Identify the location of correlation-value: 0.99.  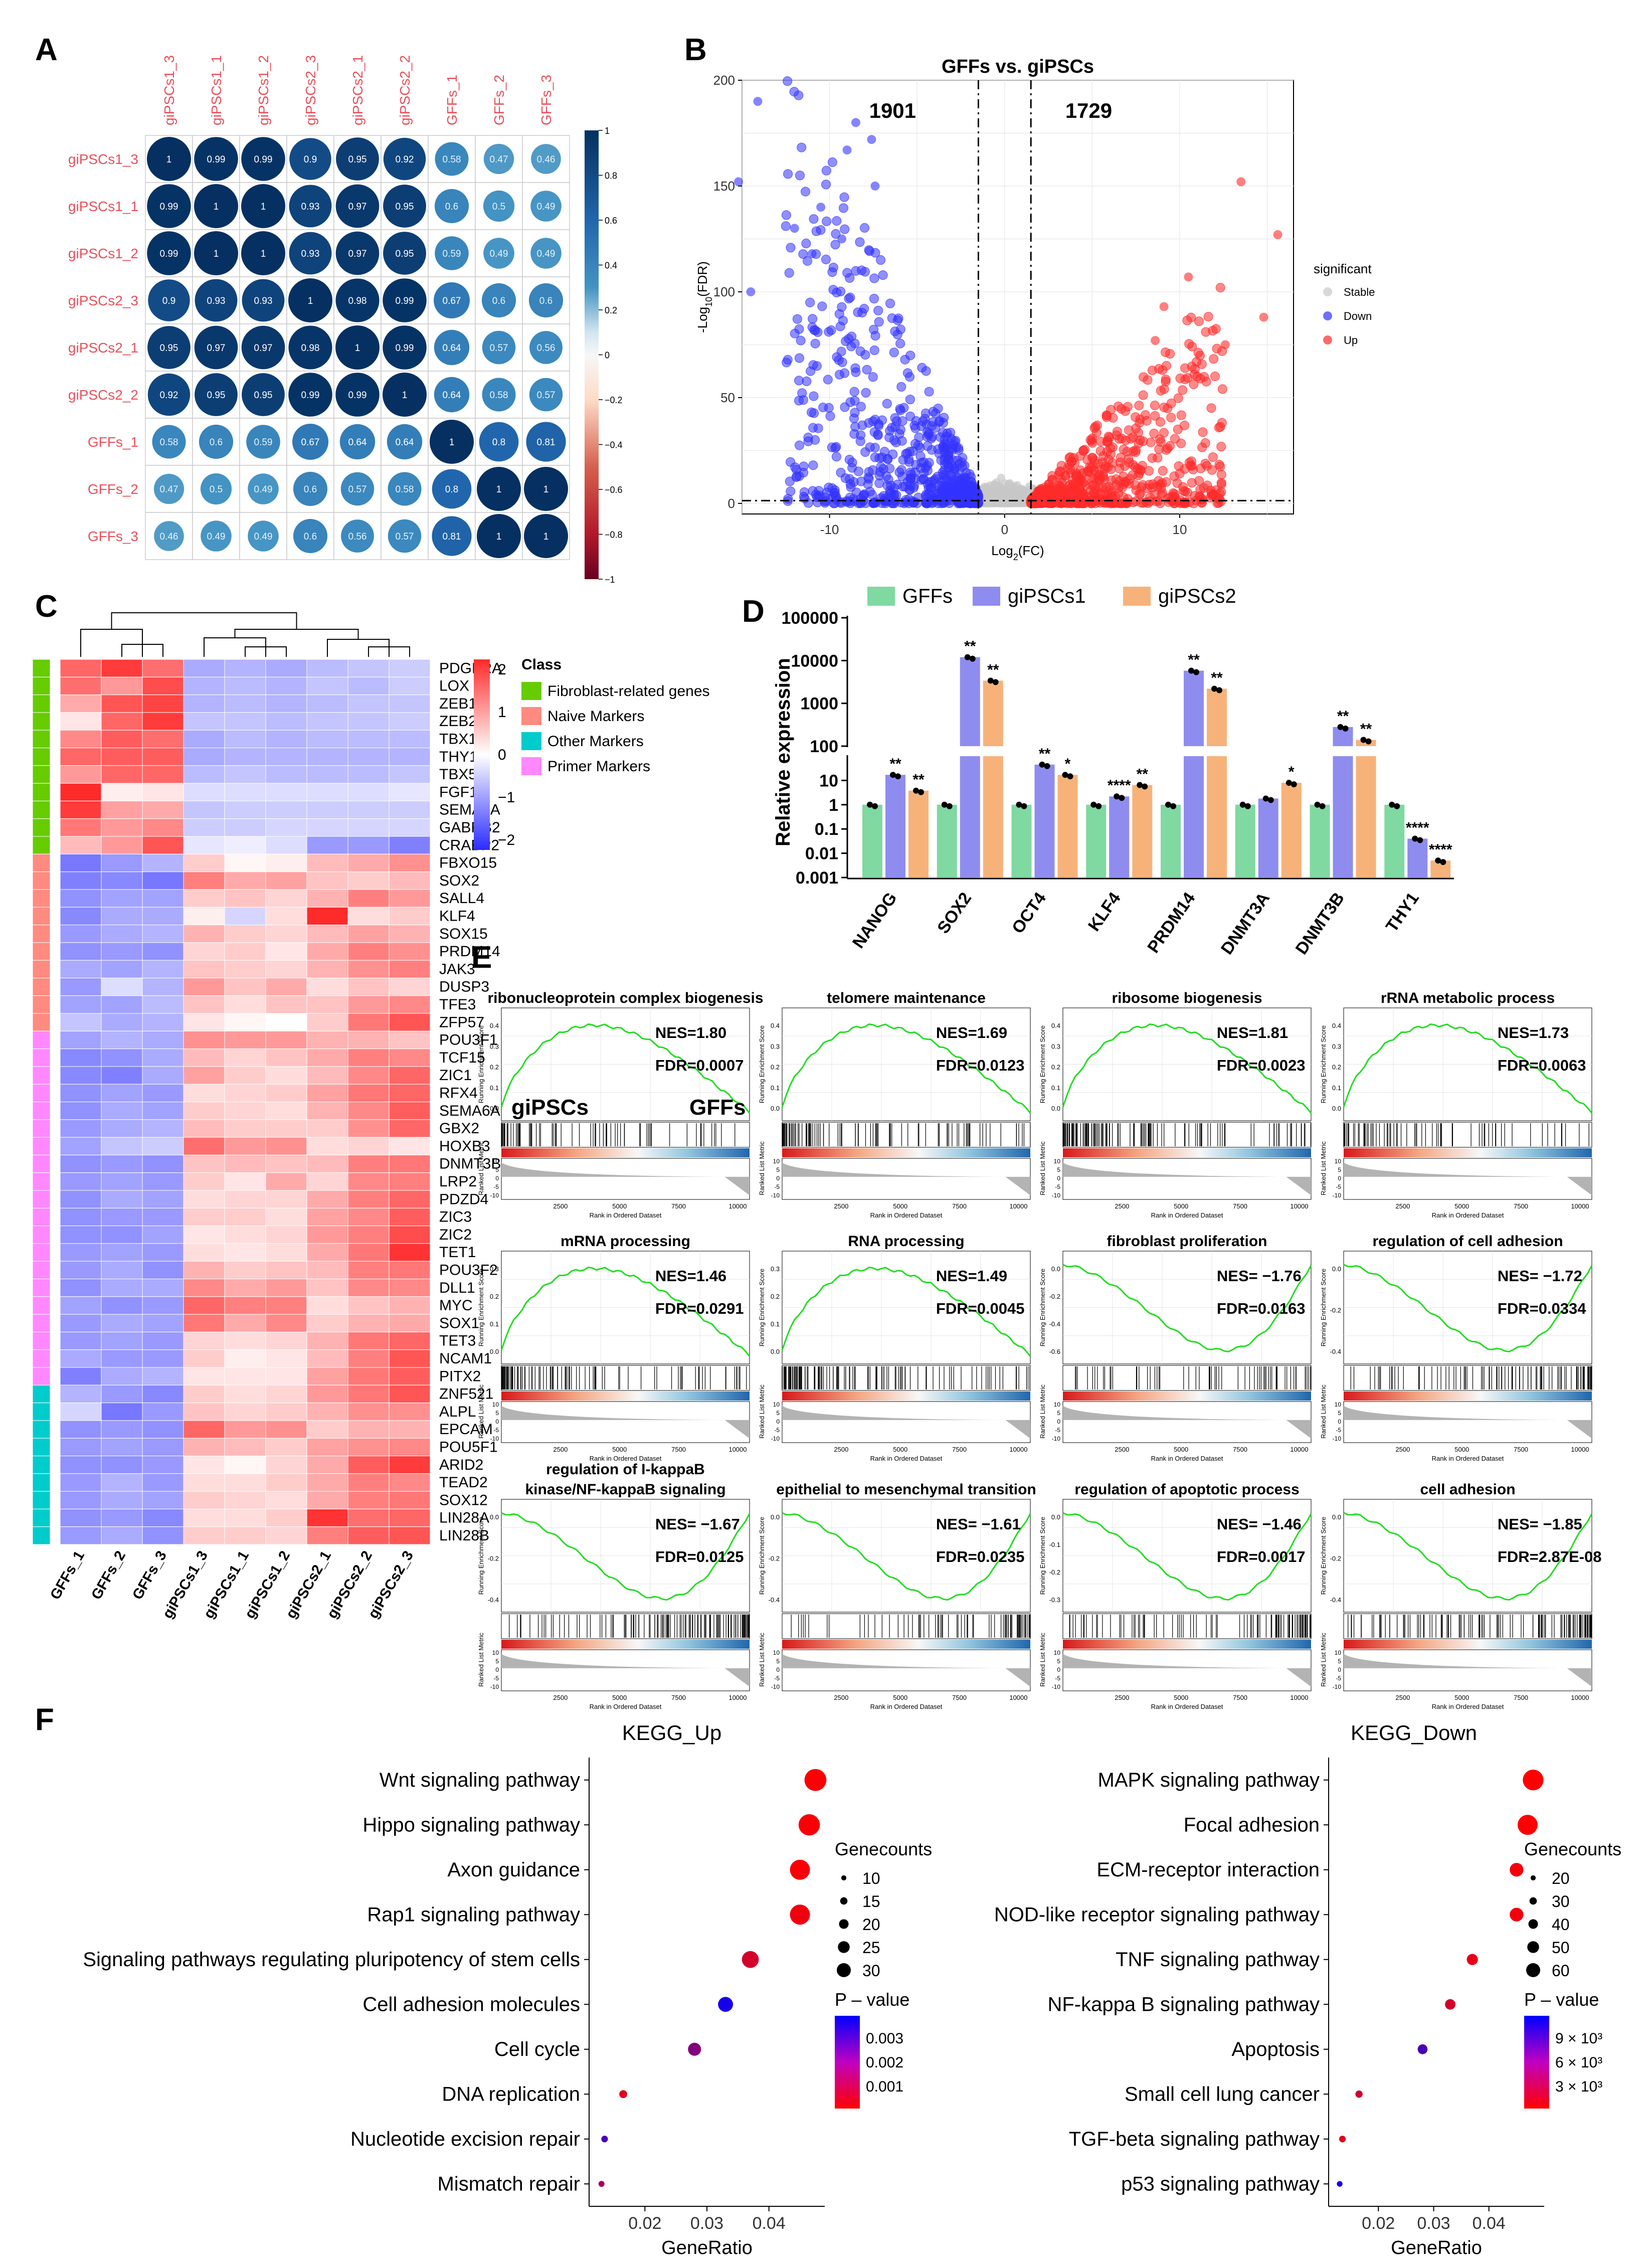
(405, 348).